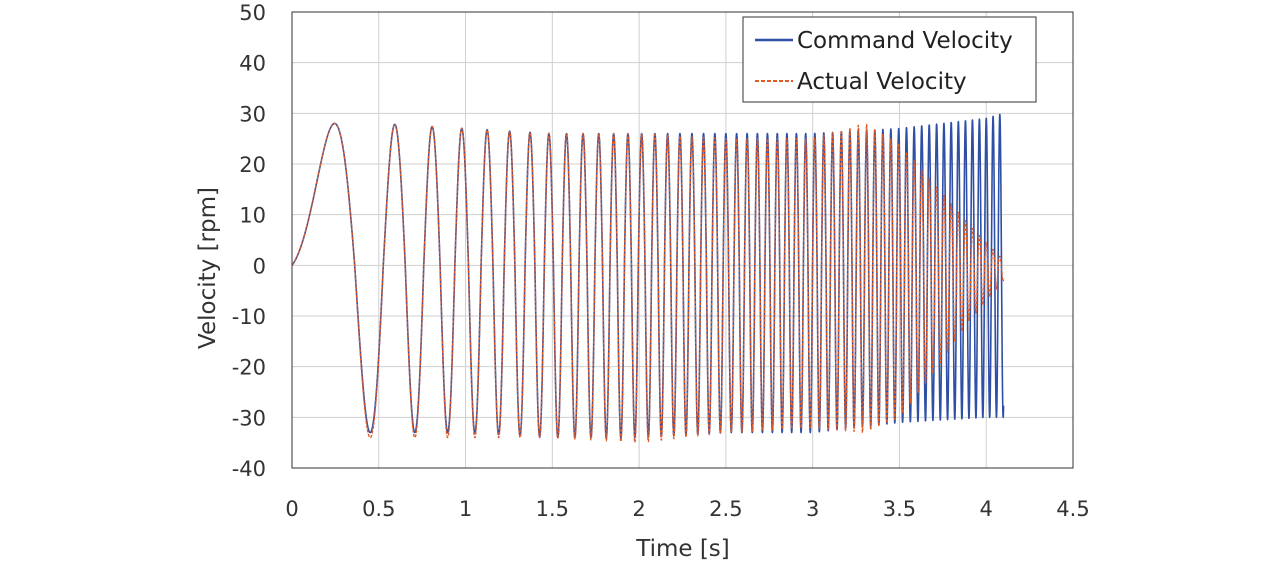 This screenshot has width=1284, height=564. Describe the element at coordinates (682, 549) in the screenshot. I see `x-axis-title: Time [s]` at that location.